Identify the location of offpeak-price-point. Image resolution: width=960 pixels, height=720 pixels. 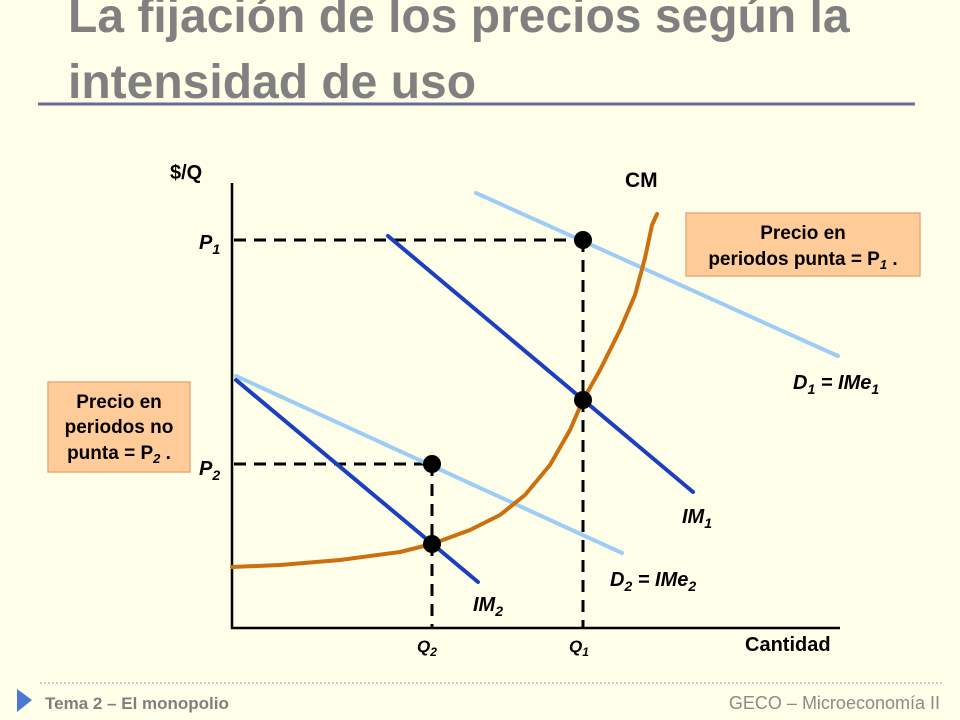
(432, 464).